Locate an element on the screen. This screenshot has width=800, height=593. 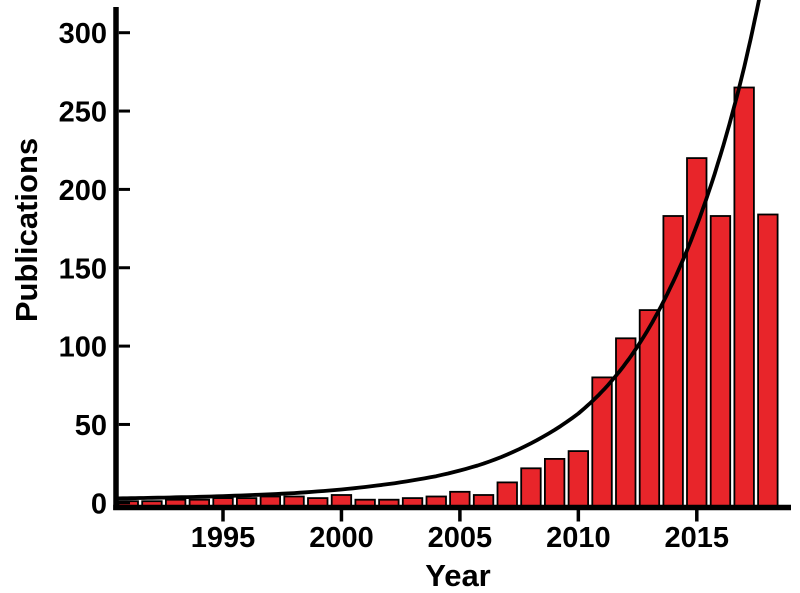
bar-2016 is located at coordinates (720, 361).